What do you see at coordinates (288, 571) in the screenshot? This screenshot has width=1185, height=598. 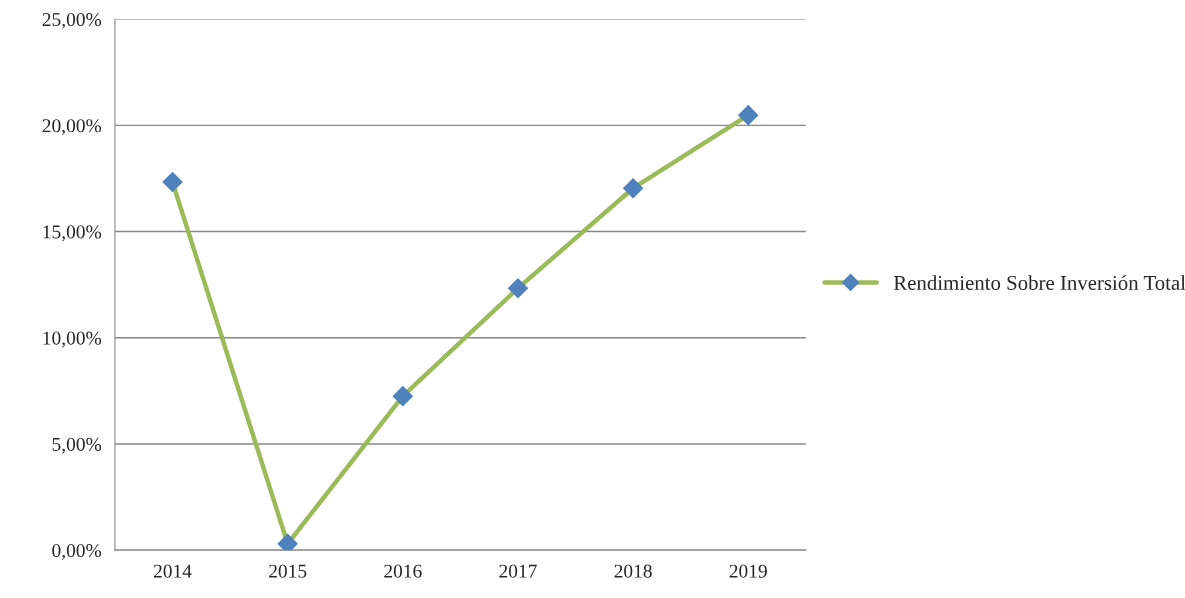 I see `x-tick-label: 2015` at bounding box center [288, 571].